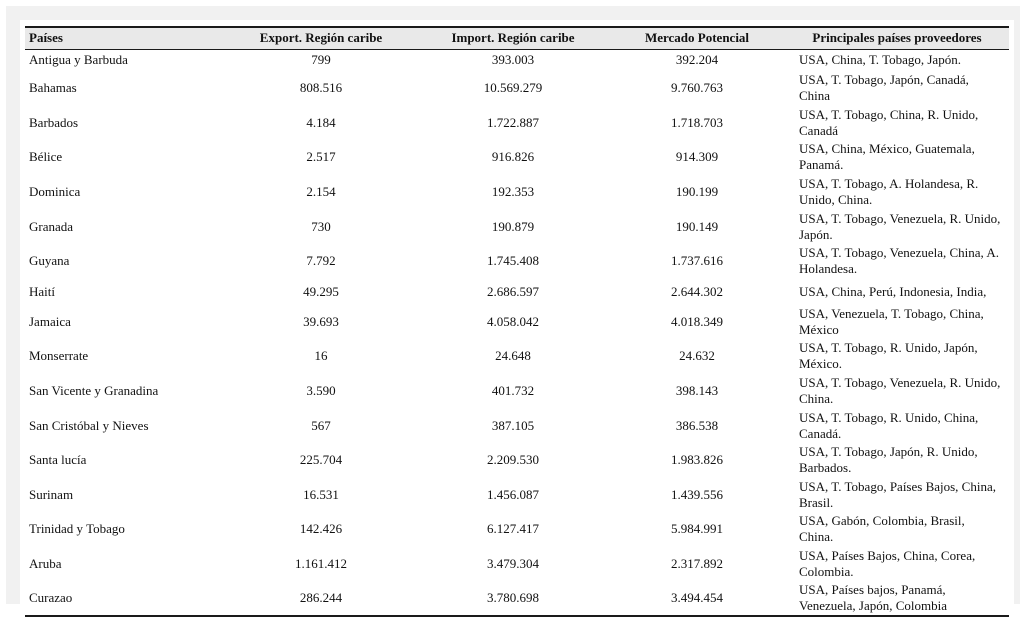 Image resolution: width=1027 pixels, height=617 pixels. I want to click on header-countries: Países, so click(125, 38).